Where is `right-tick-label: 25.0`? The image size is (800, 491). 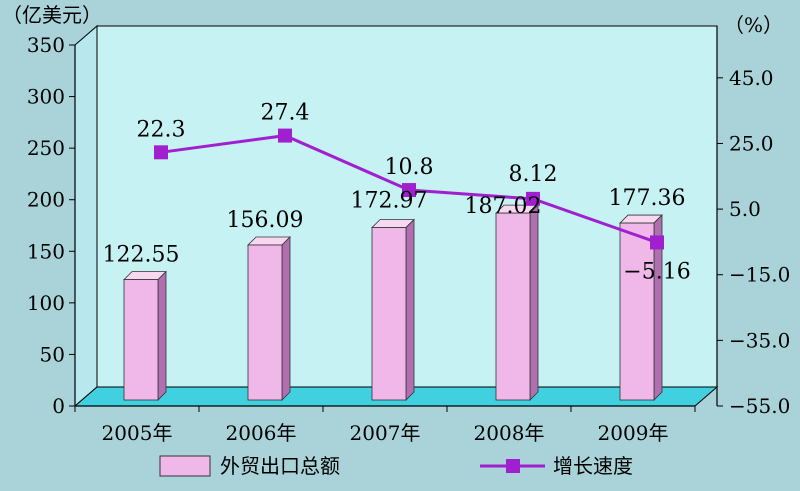 right-tick-label: 25.0 is located at coordinates (751, 143).